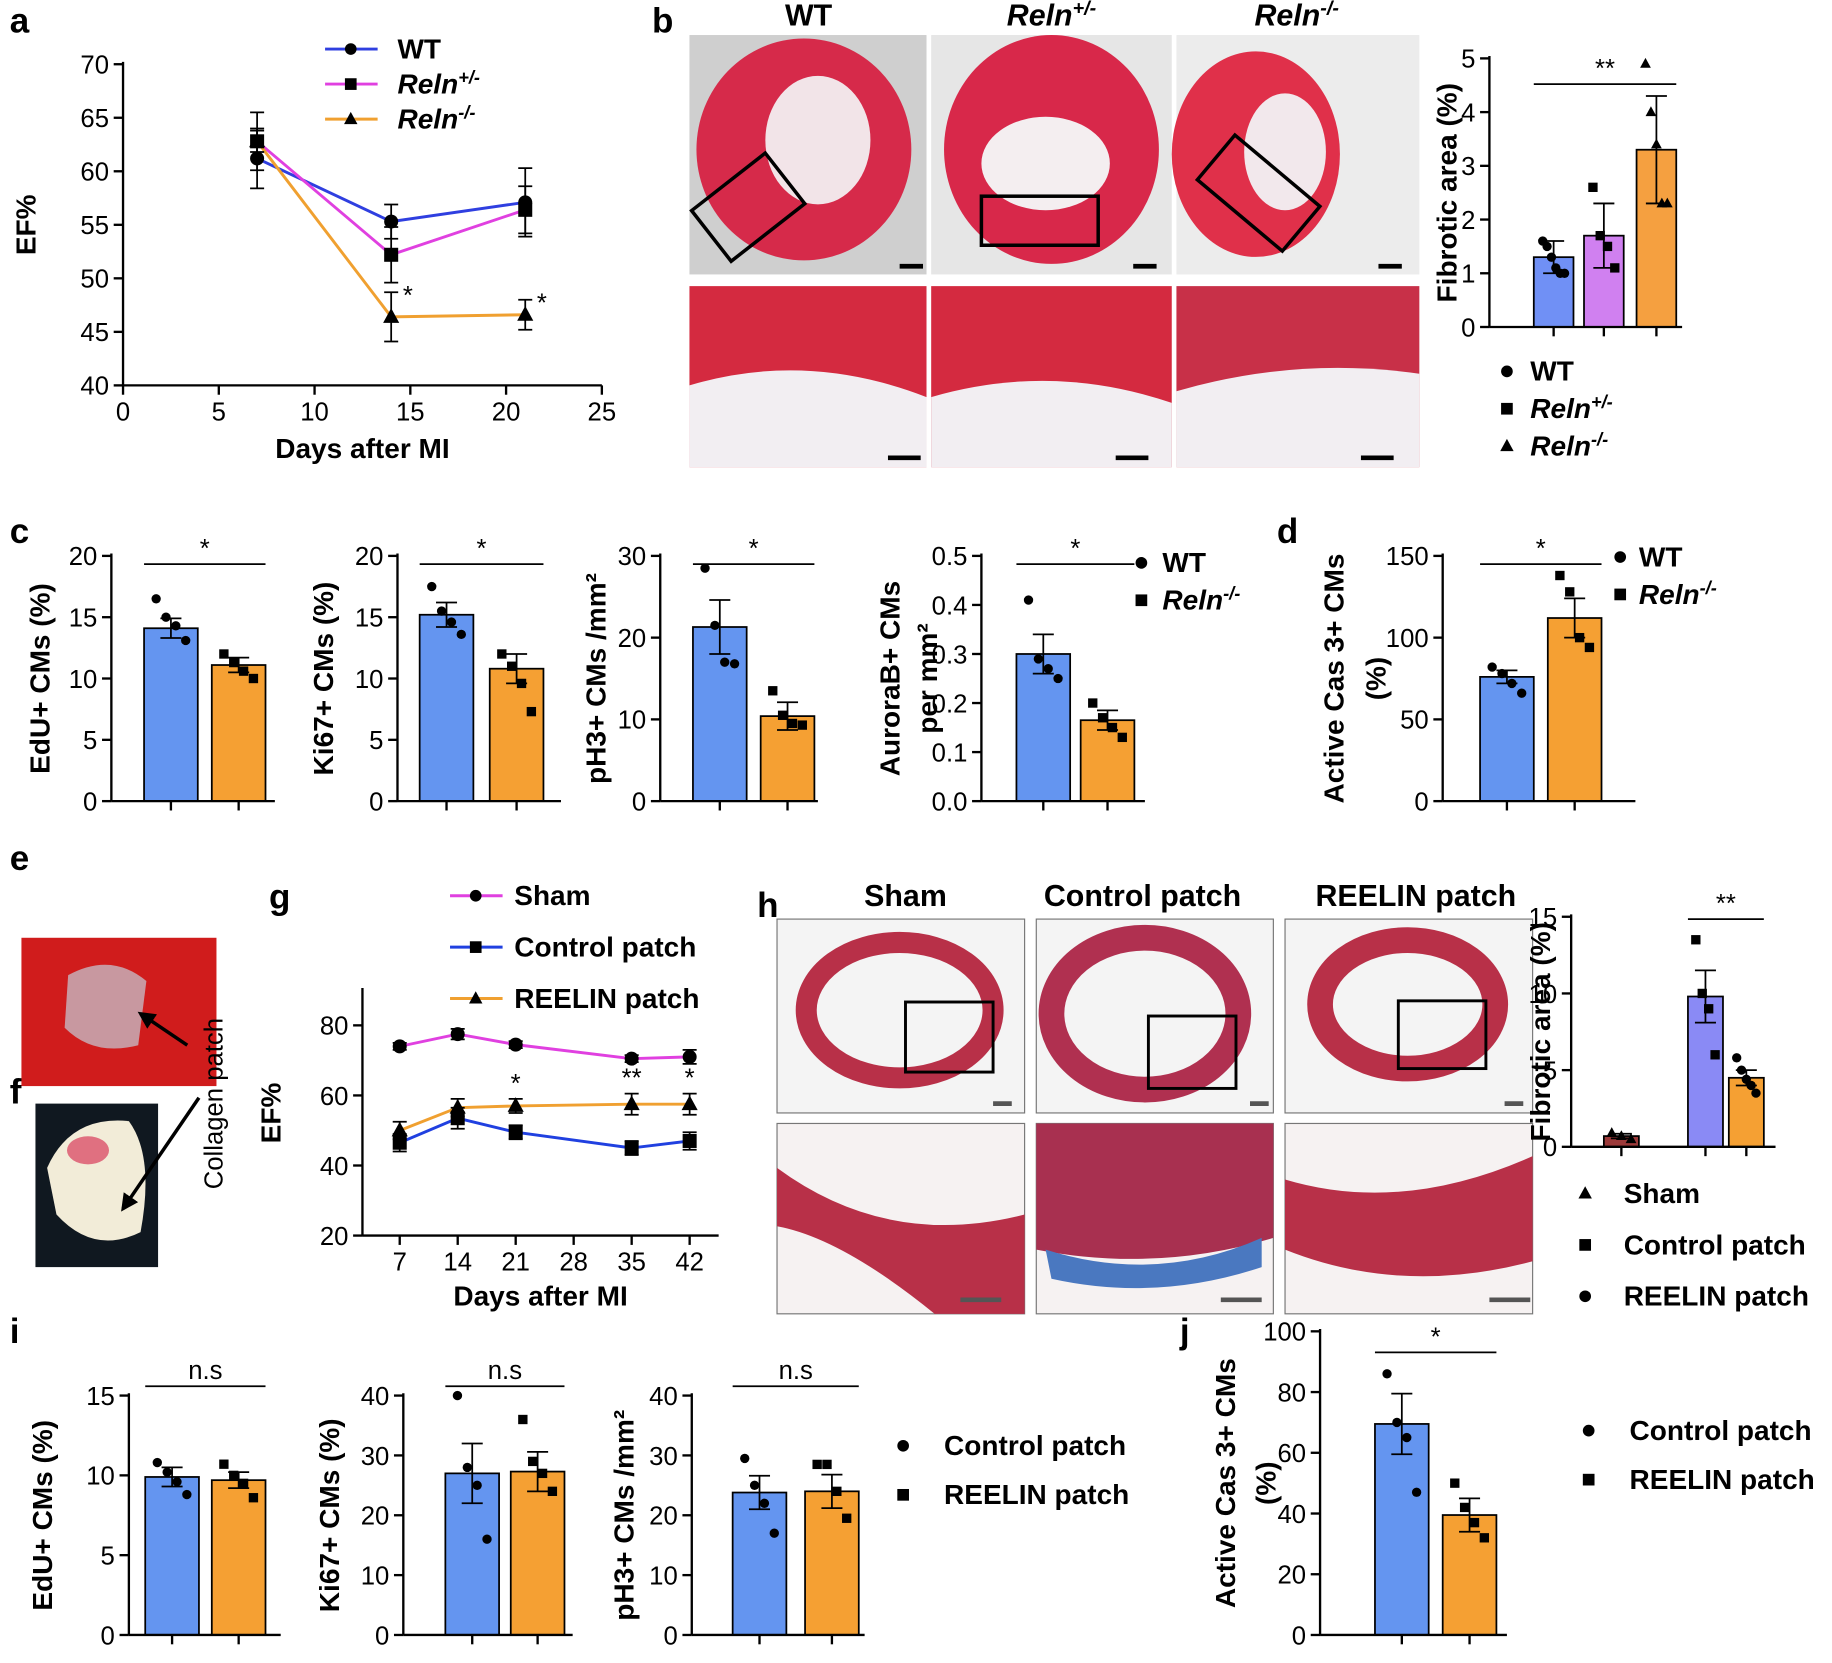 Image resolution: width=1832 pixels, height=1663 pixels. Describe the element at coordinates (205, 1371) in the screenshot. I see `significance-label: n.s` at that location.